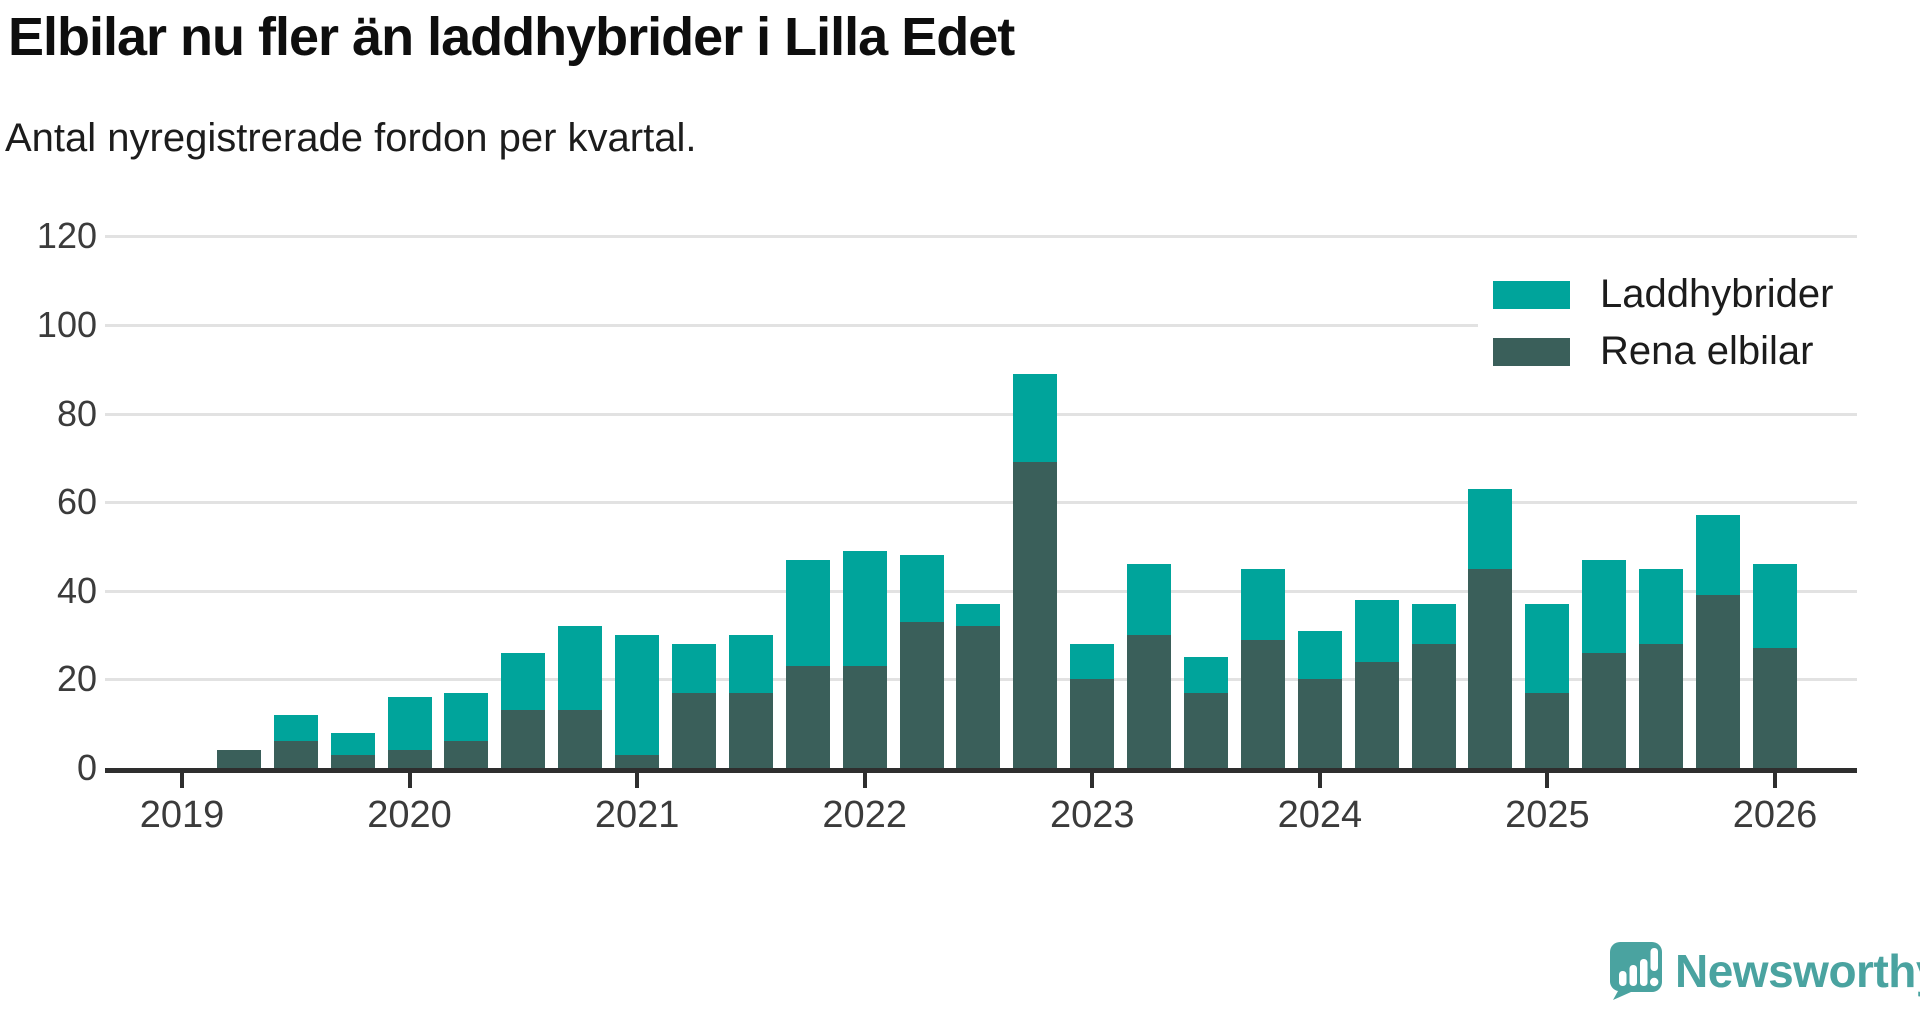 The width and height of the screenshot is (1920, 1010). I want to click on x-axis-tick-label: 2020, so click(409, 815).